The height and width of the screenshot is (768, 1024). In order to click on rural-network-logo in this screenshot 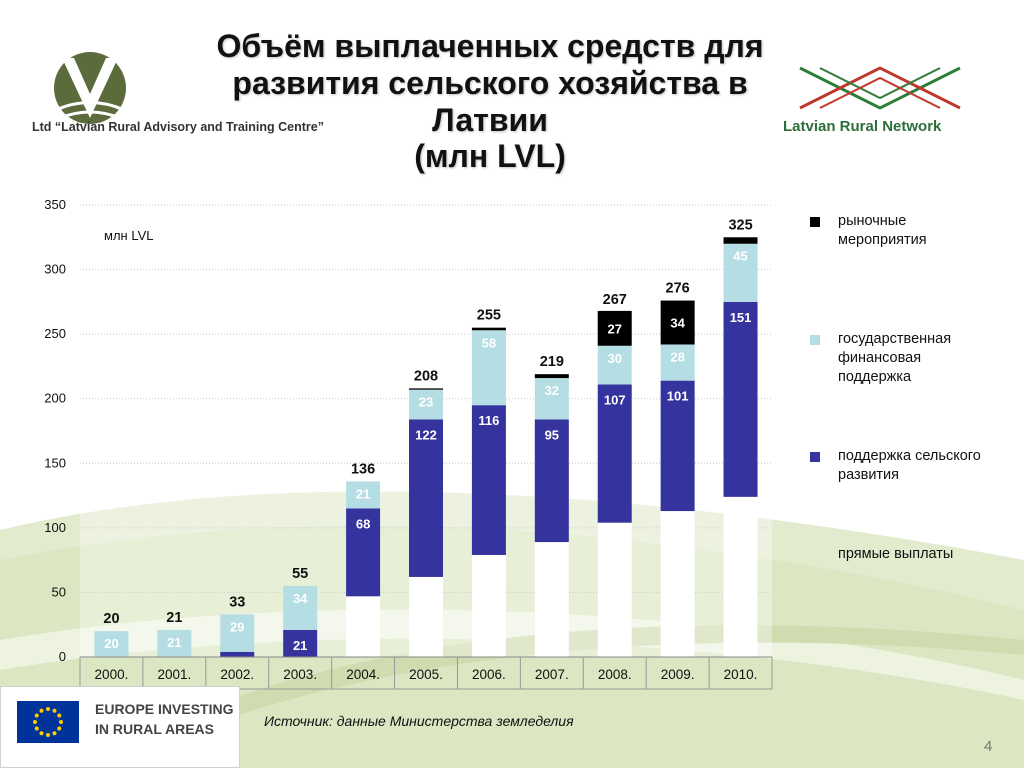, I will do `click(880, 88)`.